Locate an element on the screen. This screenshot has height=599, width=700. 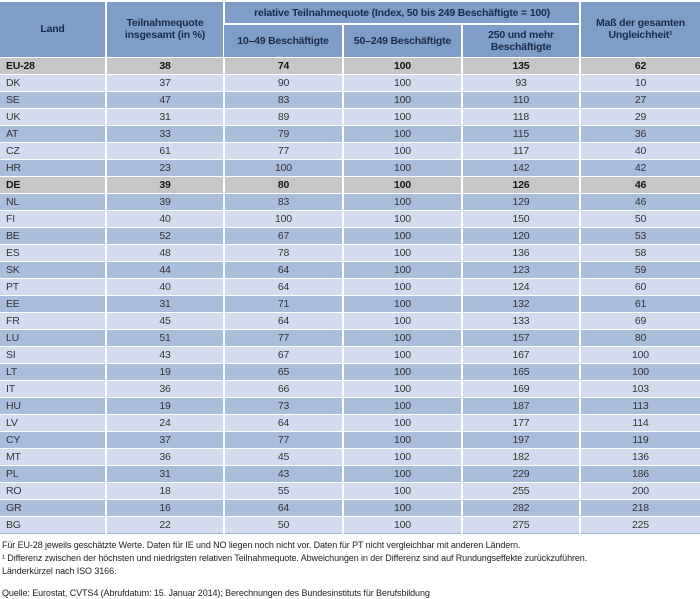
country-code-cell: UK is located at coordinates (53, 116).